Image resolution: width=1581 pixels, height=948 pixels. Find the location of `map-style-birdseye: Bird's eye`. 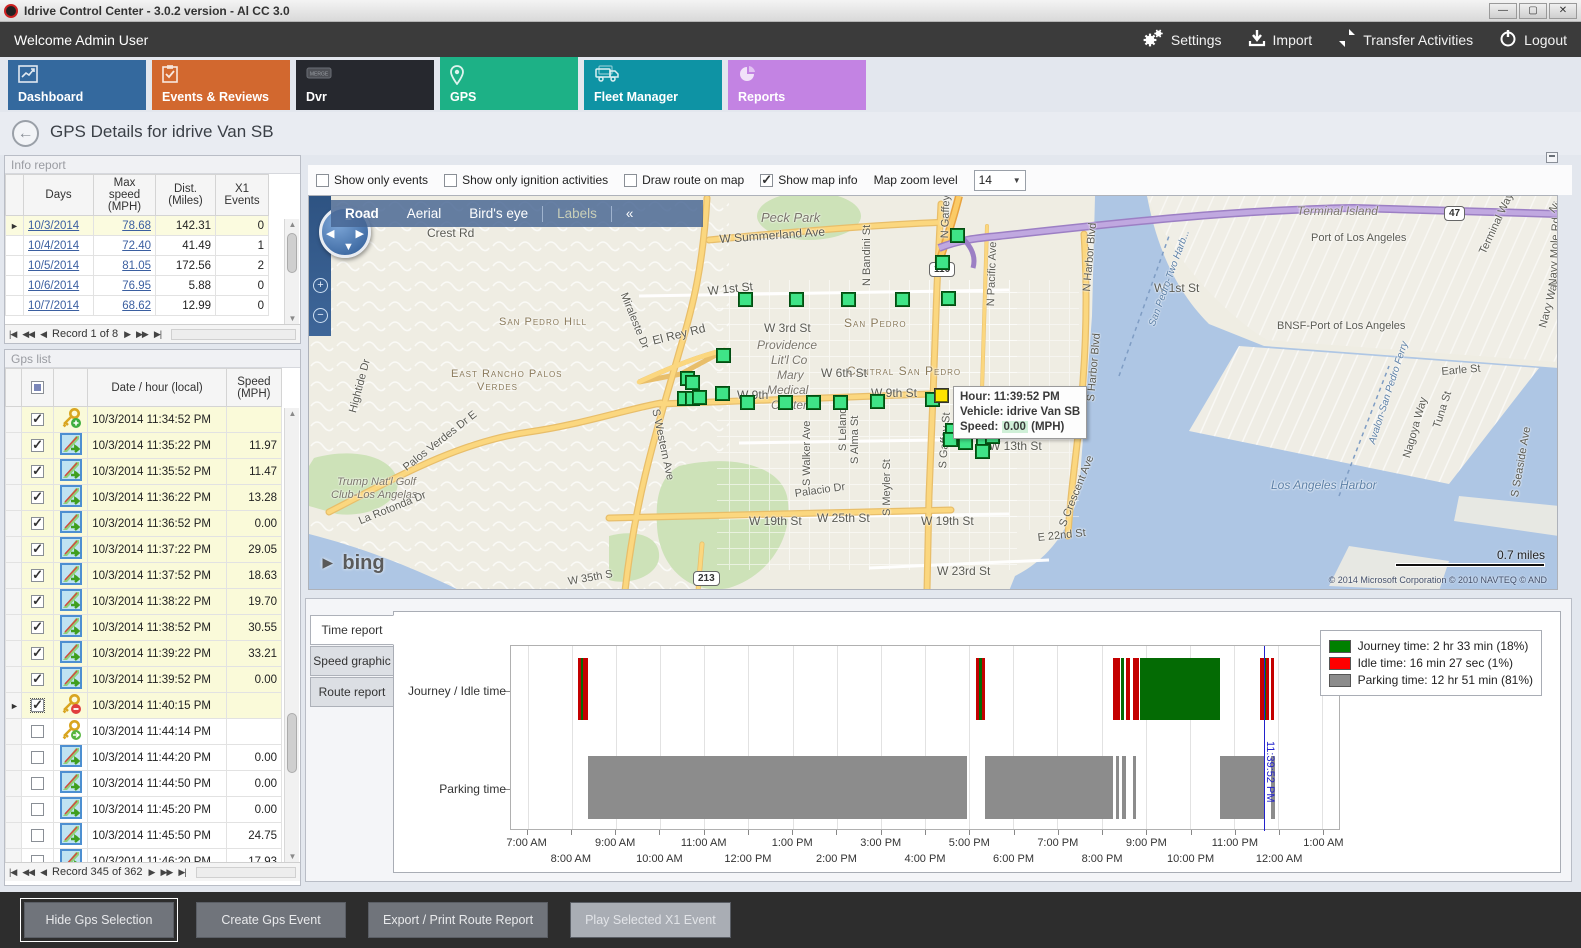

map-style-birdseye: Bird's eye is located at coordinates (499, 213).